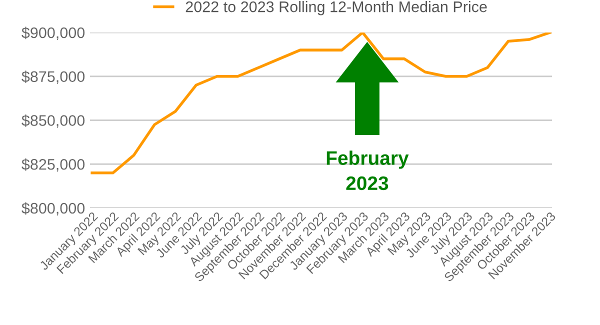 This screenshot has width=600, height=325. Describe the element at coordinates (336, 8) in the screenshot. I see `legend-label: 2022 to 2023 Rolling 12-Month Median Price` at that location.